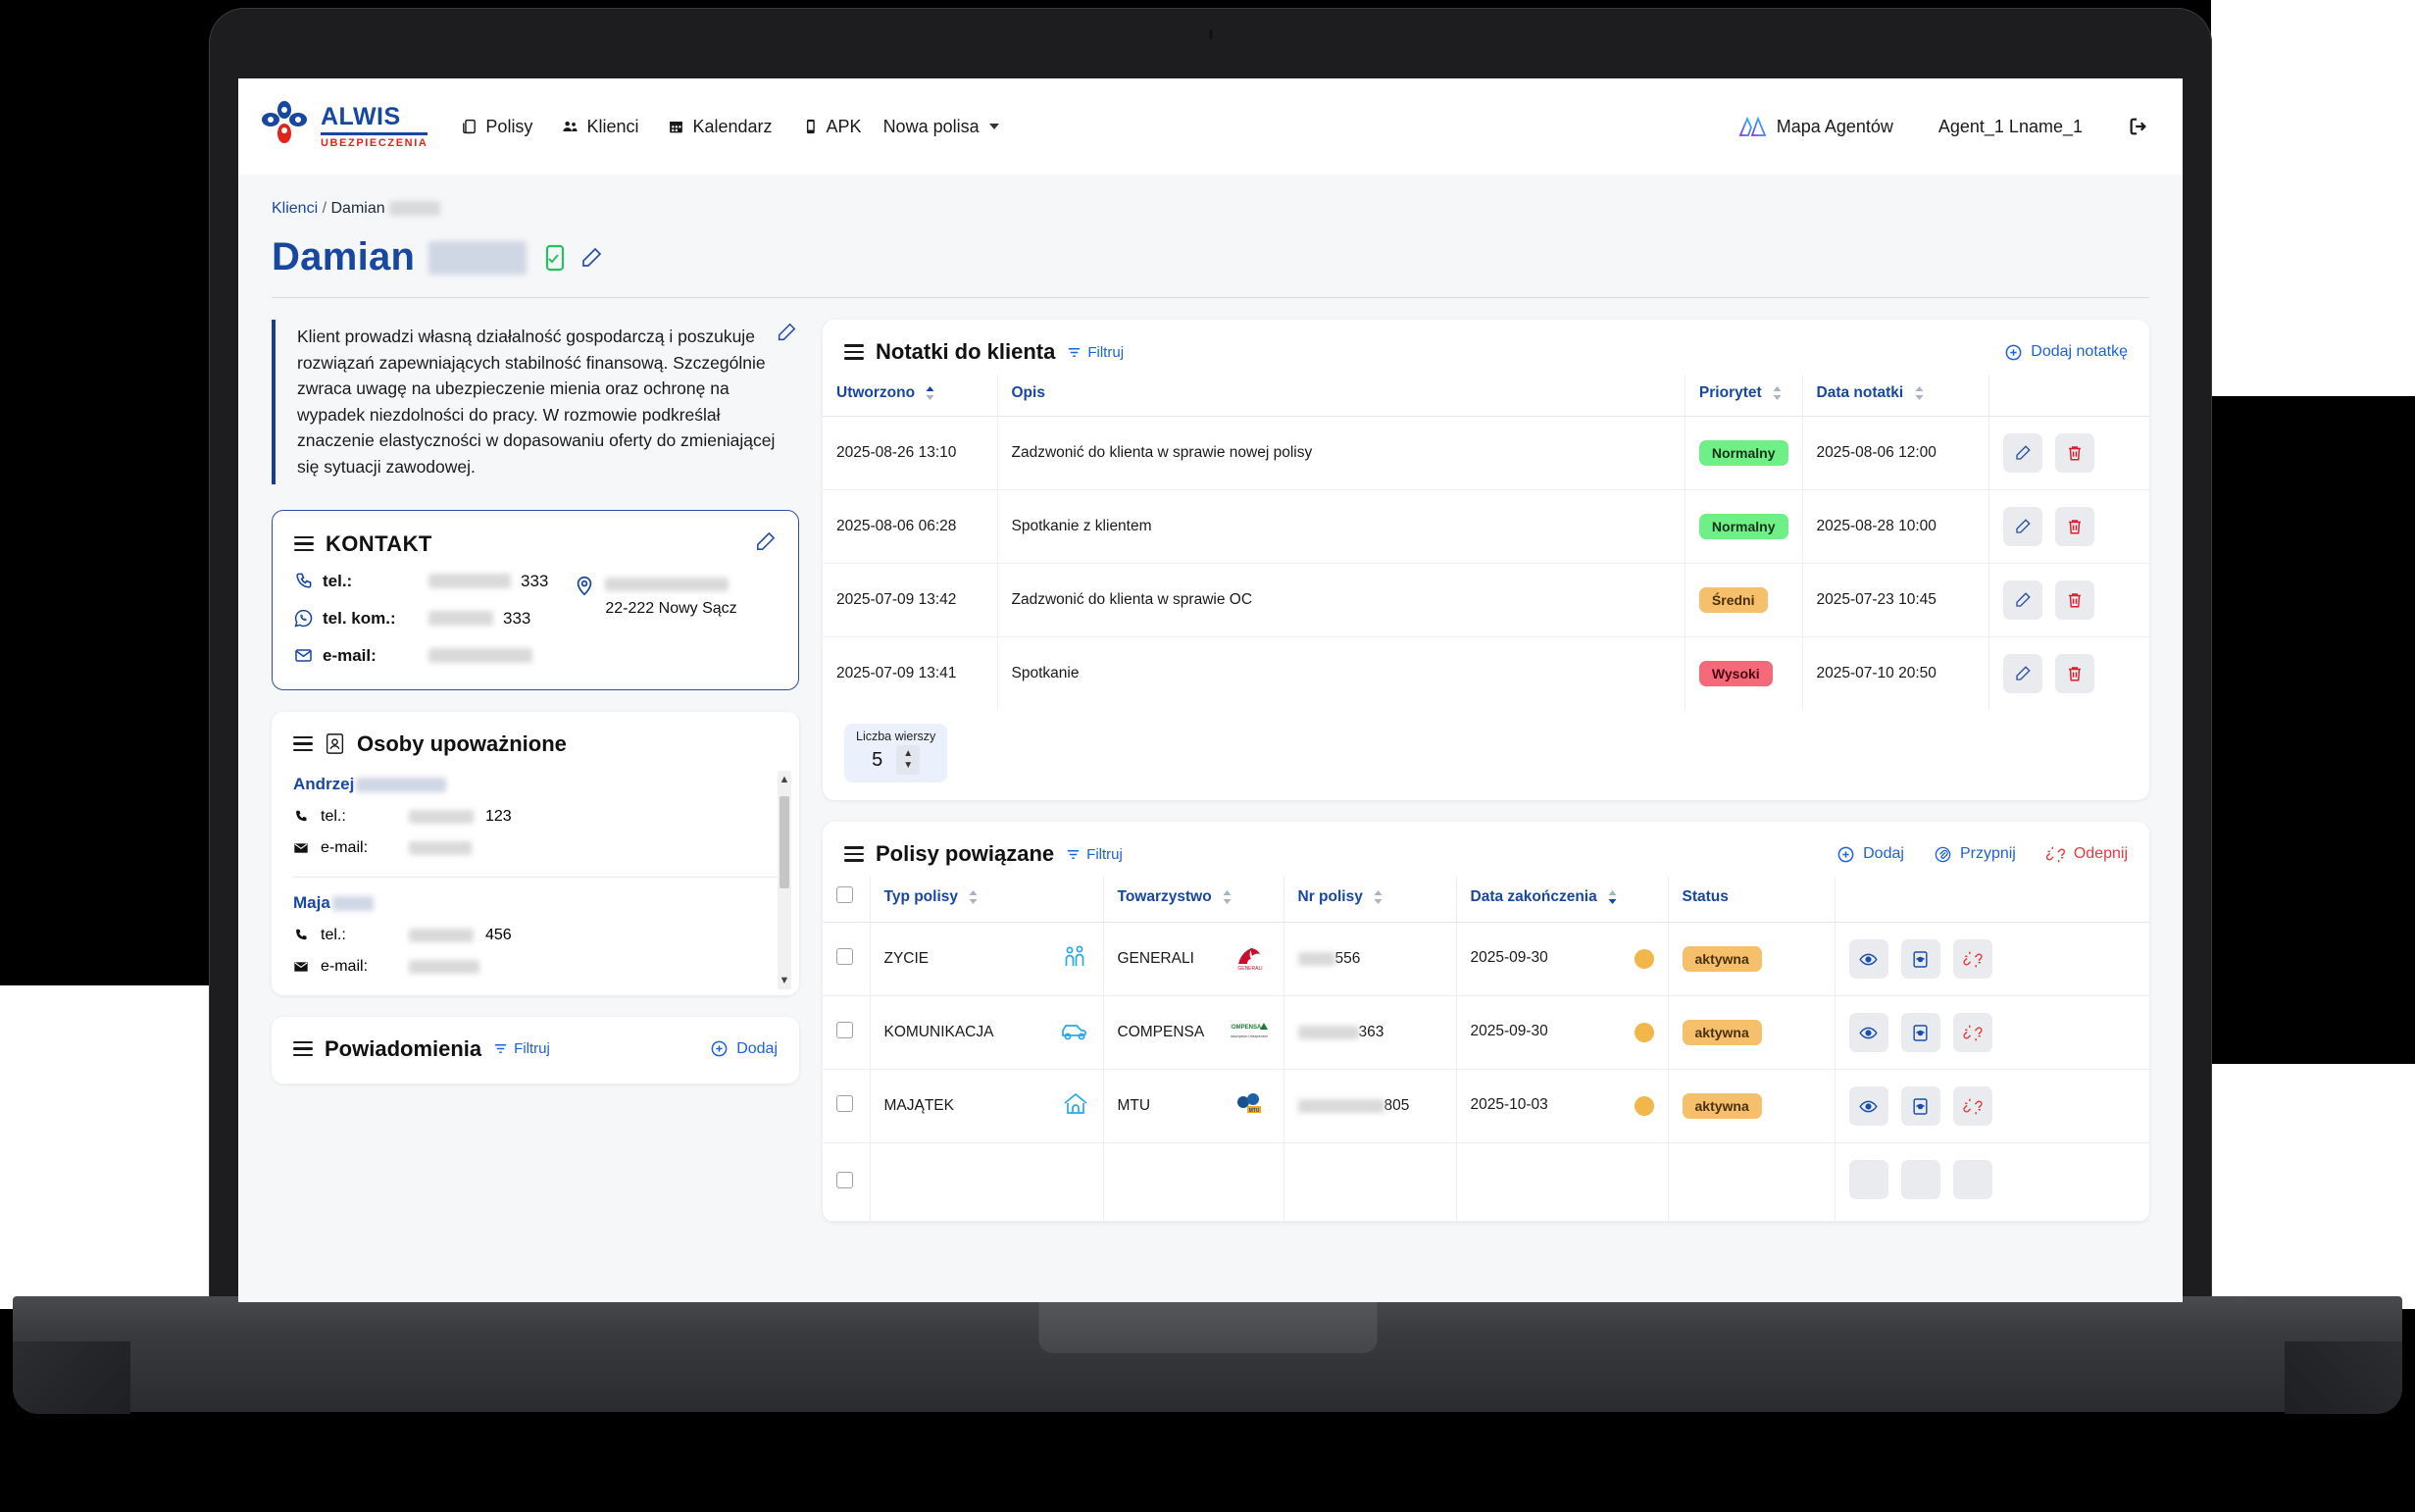 Image resolution: width=2415 pixels, height=1512 pixels. What do you see at coordinates (535, 881) in the screenshot?
I see `osoby-scroll-area: Andrzej tel.: 123` at bounding box center [535, 881].